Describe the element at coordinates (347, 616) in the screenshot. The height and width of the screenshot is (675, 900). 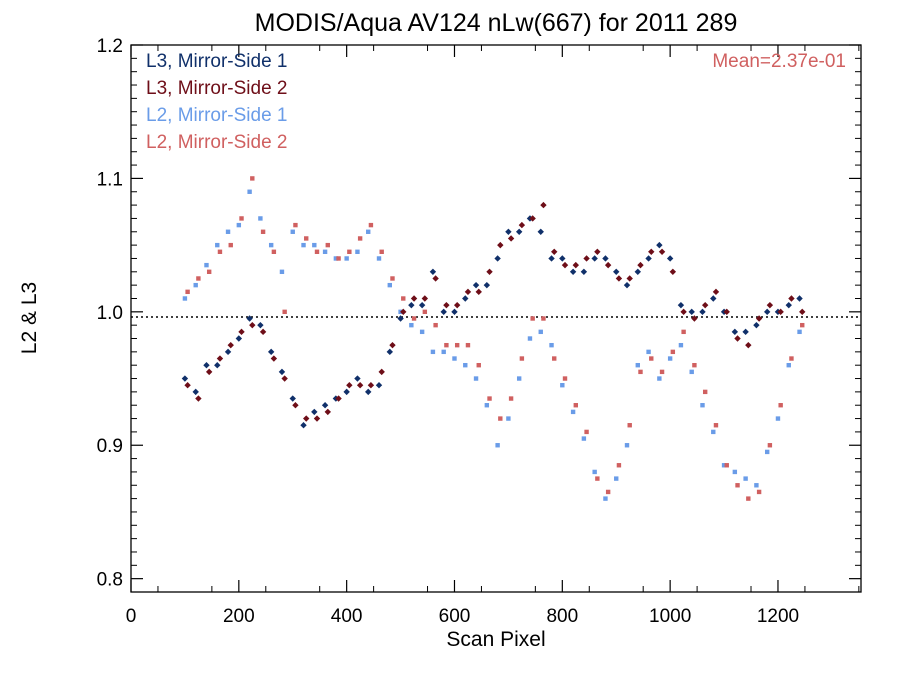
I see `x-tick-label: 400` at that location.